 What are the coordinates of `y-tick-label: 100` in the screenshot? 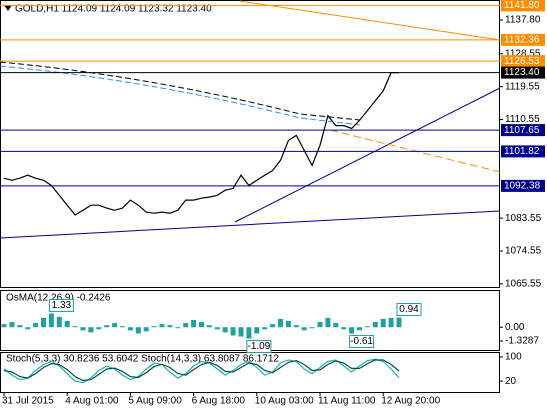 It's located at (513, 357).